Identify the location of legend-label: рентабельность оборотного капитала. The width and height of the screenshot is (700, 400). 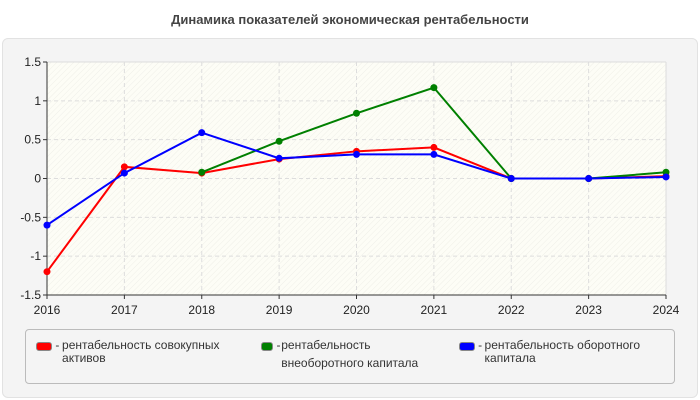
(562, 351).